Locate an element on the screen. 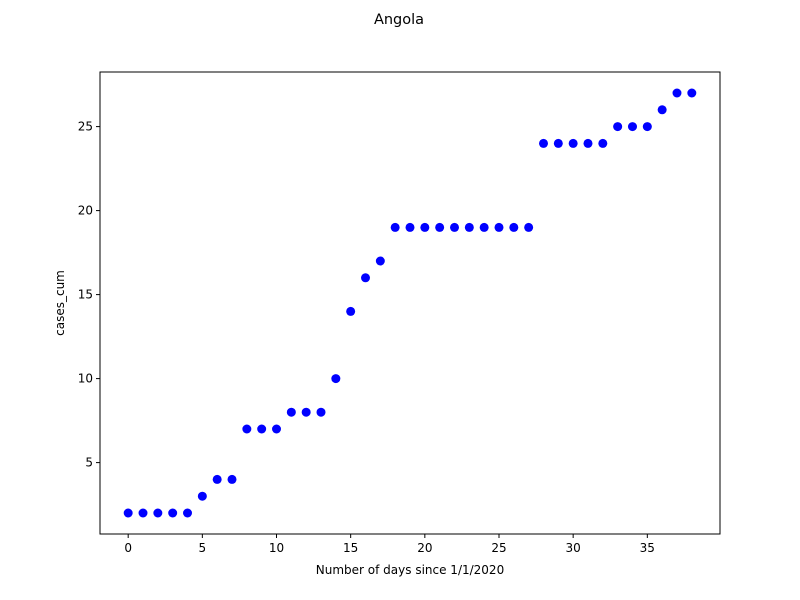  x-tick-label: 35 is located at coordinates (647, 548).